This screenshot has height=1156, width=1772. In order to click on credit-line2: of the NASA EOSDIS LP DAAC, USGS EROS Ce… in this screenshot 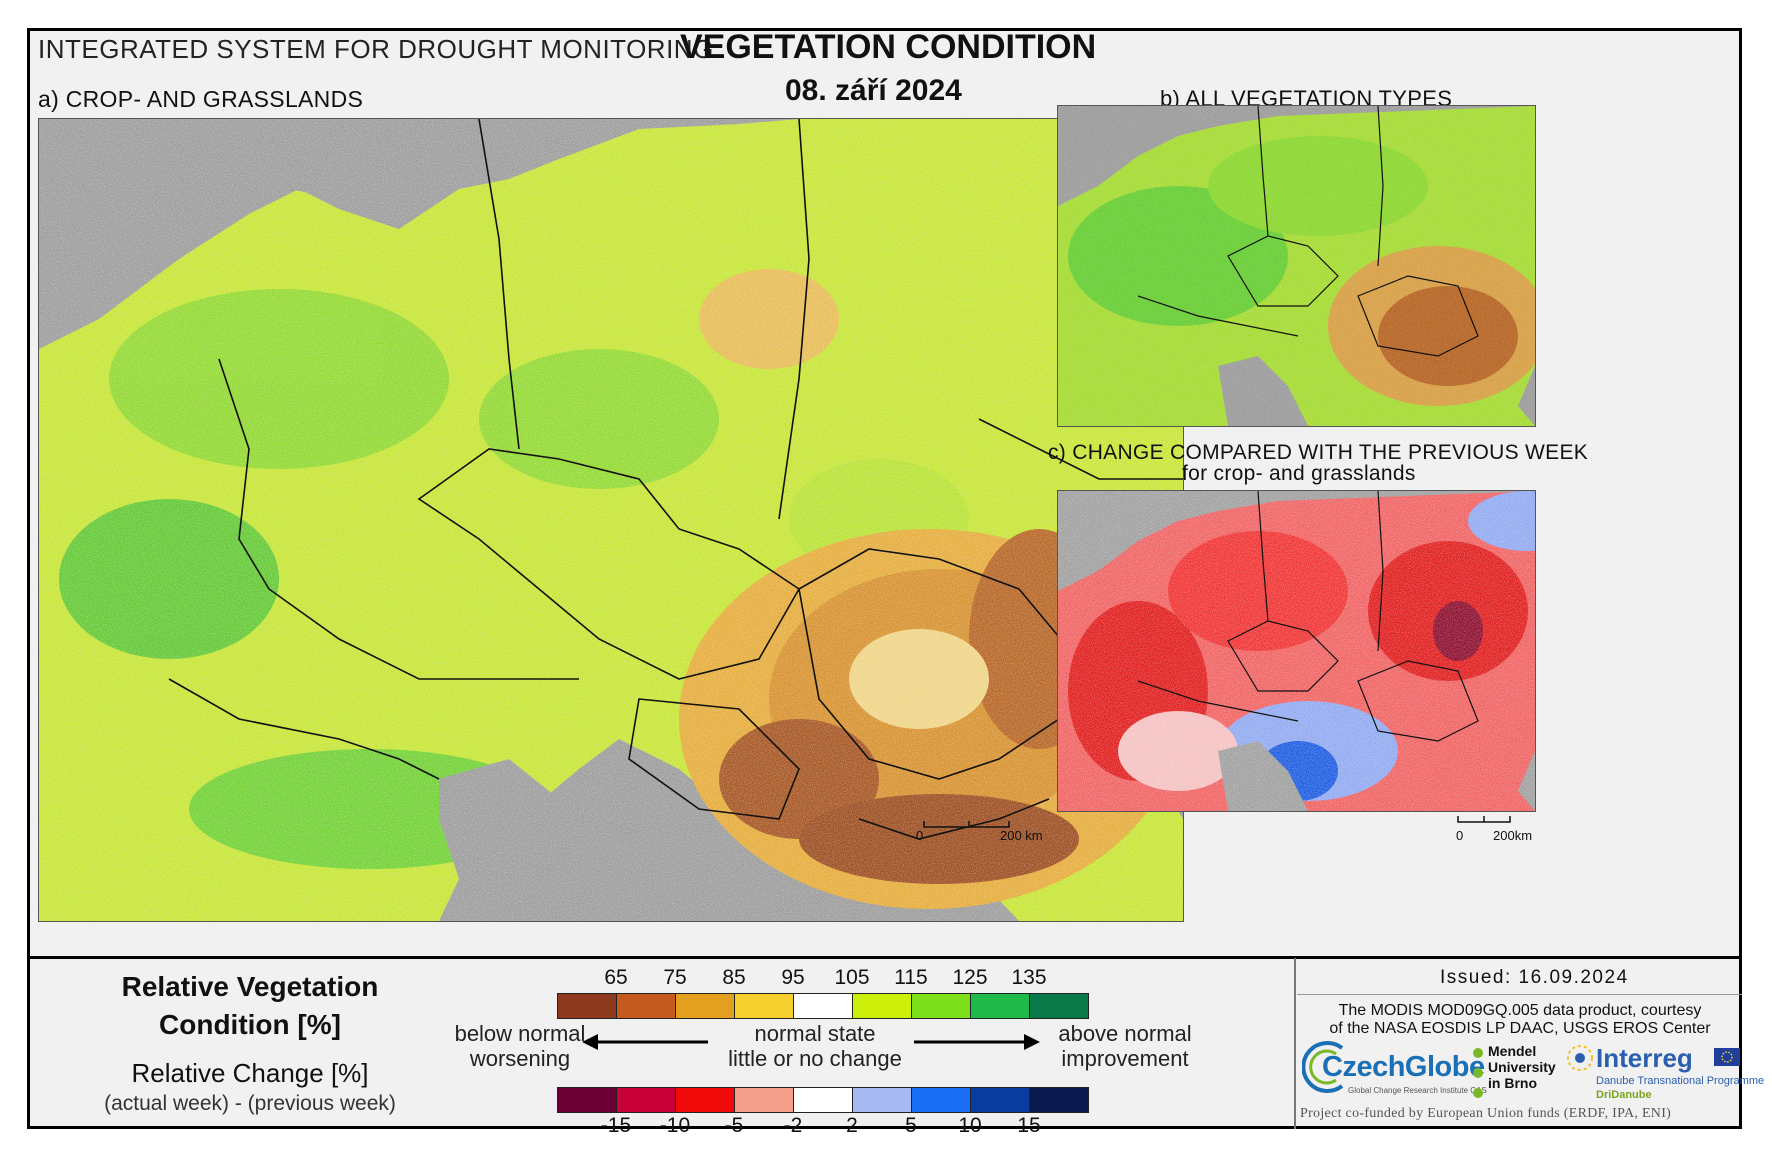, I will do `click(1520, 1028)`.